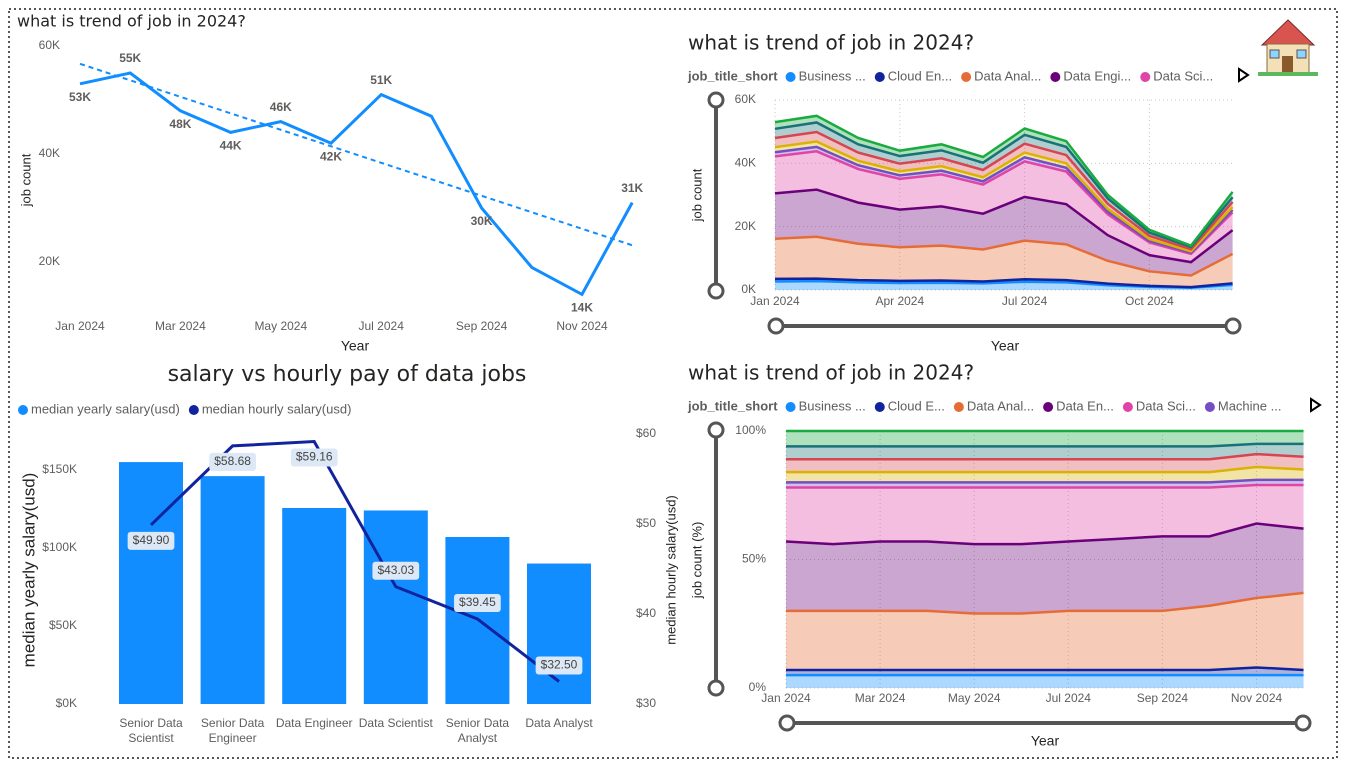  I want to click on x-tick-label: Data Engineer, so click(314, 723).